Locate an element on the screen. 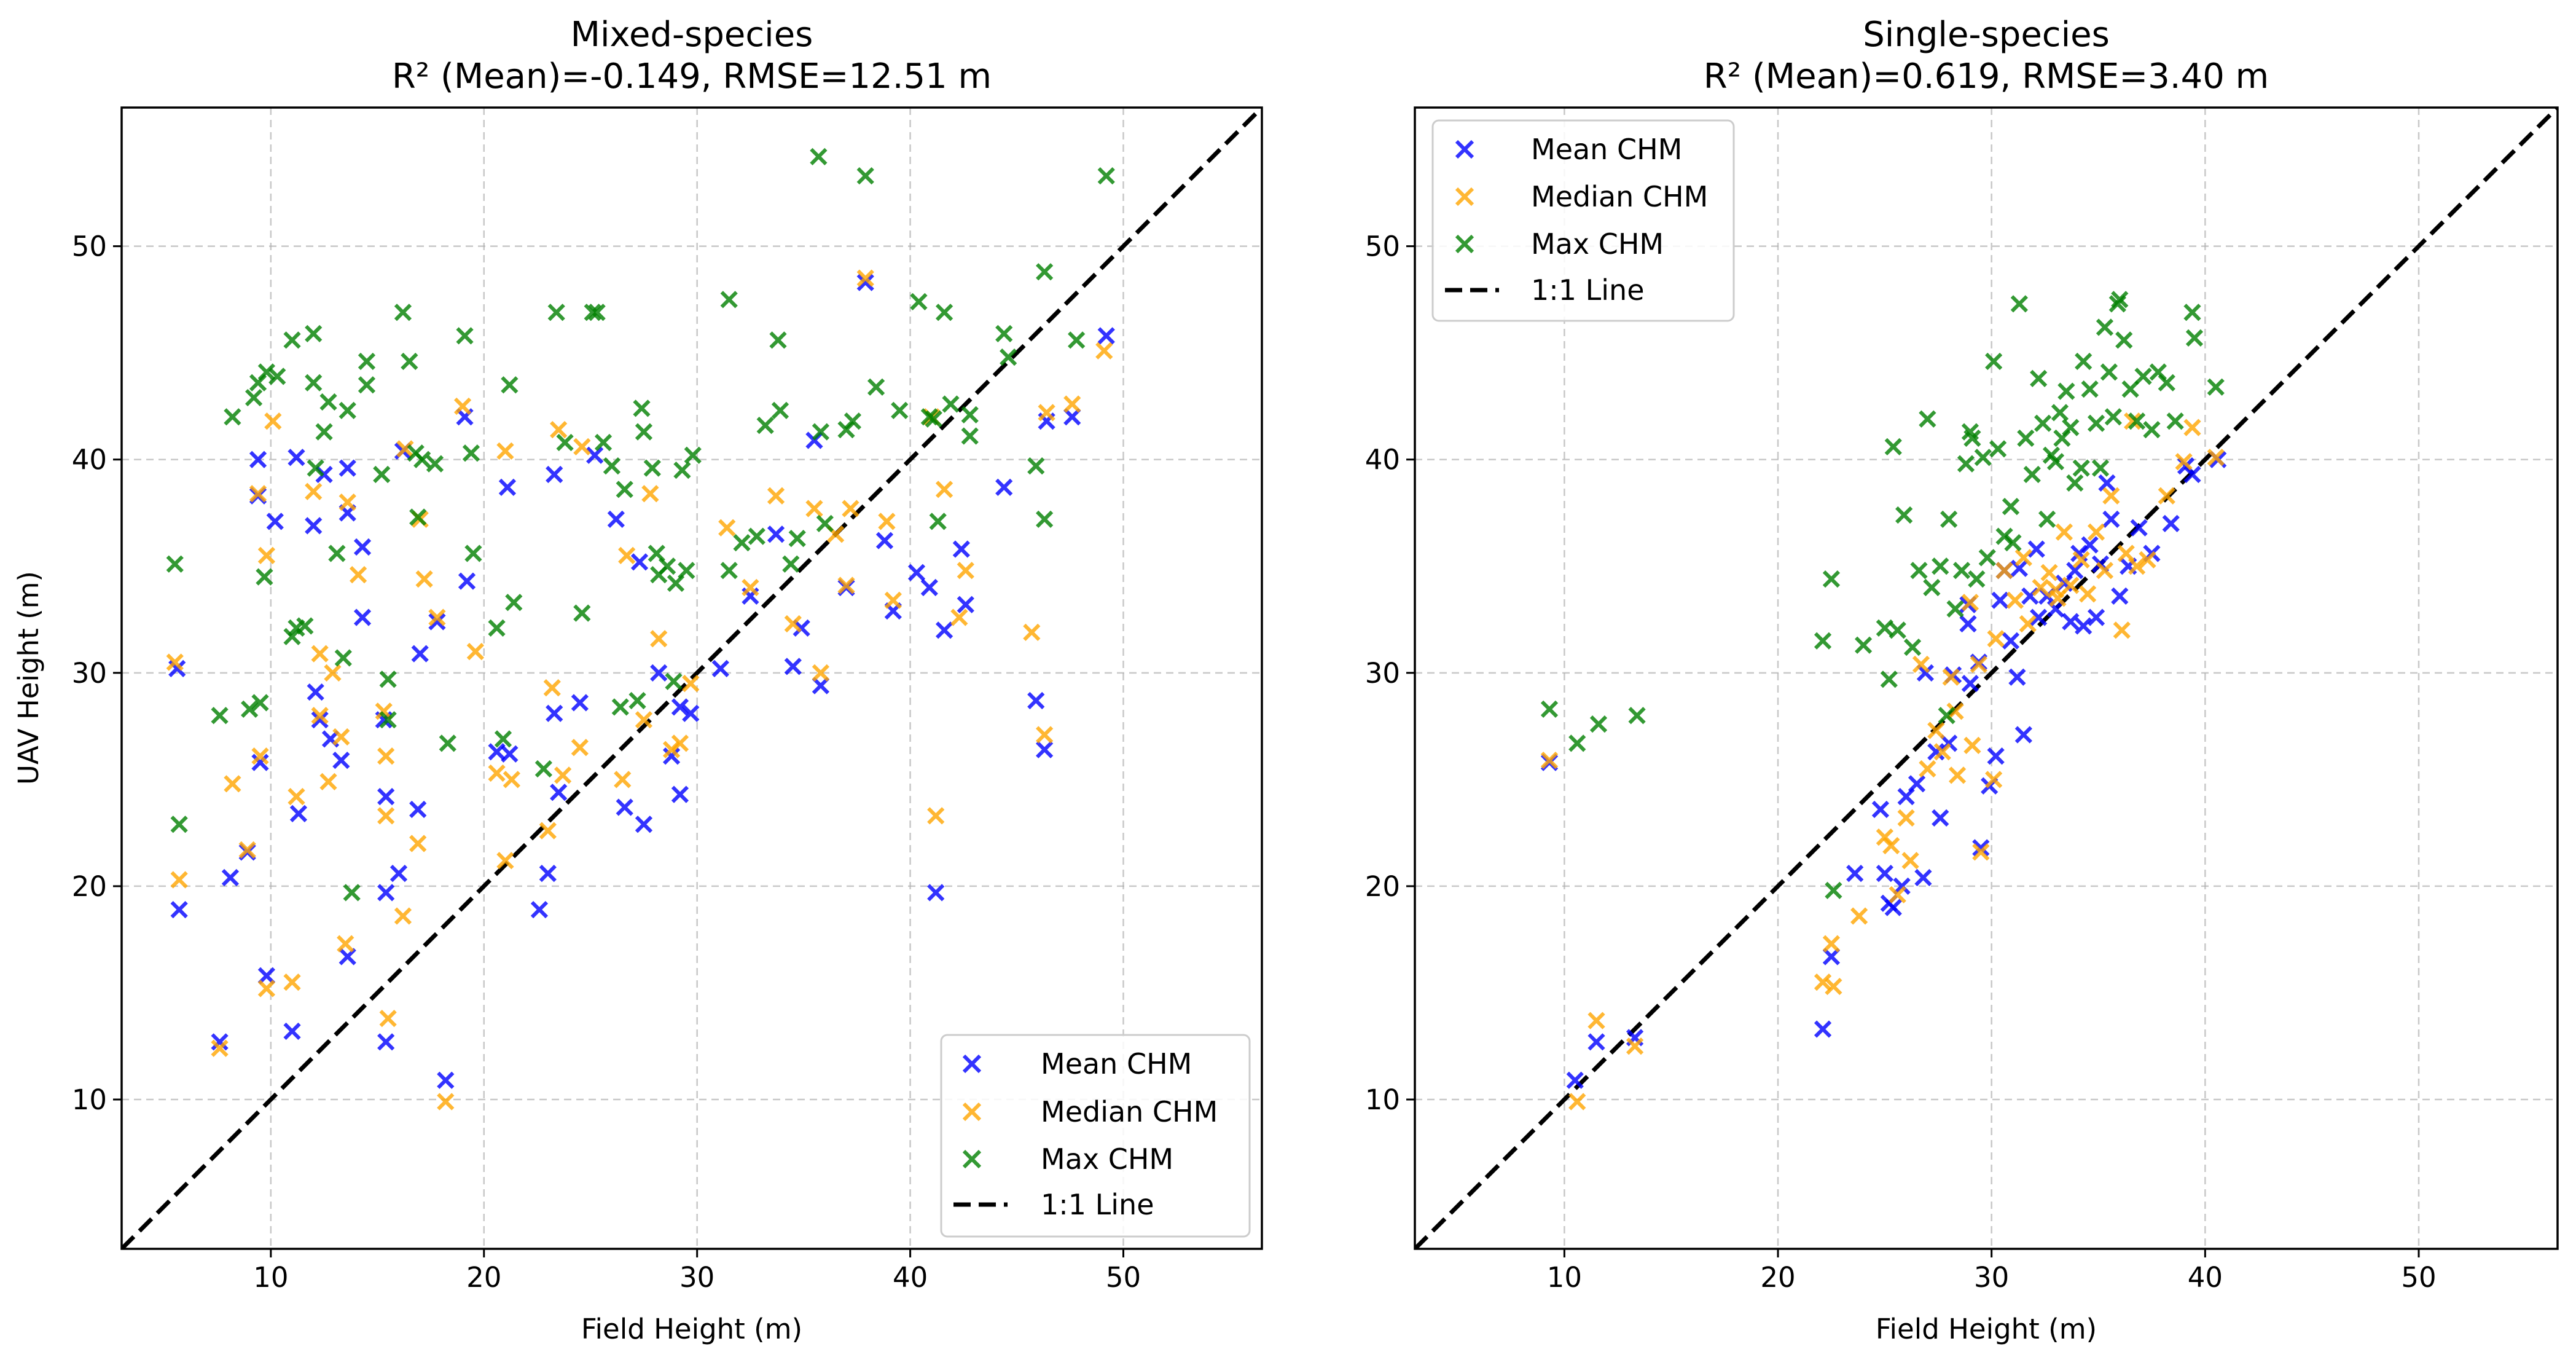  x-tick-label: 10 is located at coordinates (1565, 1277).